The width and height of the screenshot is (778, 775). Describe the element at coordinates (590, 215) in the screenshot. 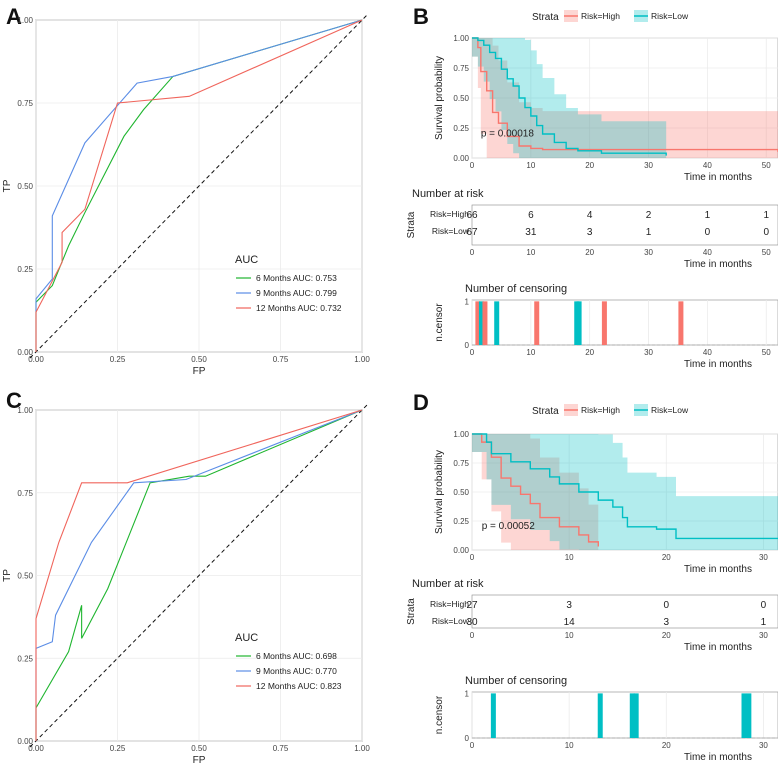

I see `risk-count: 4` at that location.